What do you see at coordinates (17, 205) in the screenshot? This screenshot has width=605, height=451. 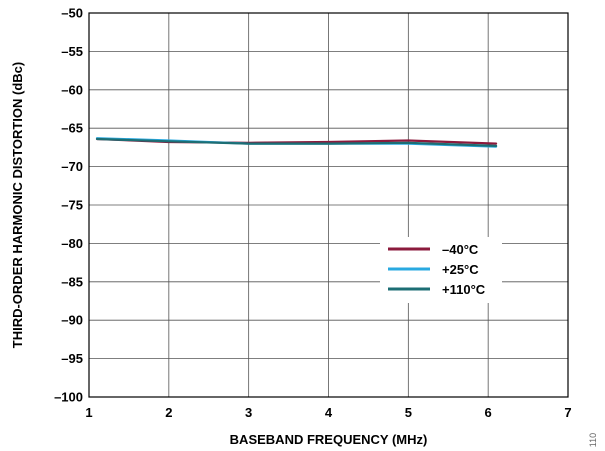 I see `y-axis-title: THIRD-ORDER HARMONIC DISTORTION (dBc)` at bounding box center [17, 205].